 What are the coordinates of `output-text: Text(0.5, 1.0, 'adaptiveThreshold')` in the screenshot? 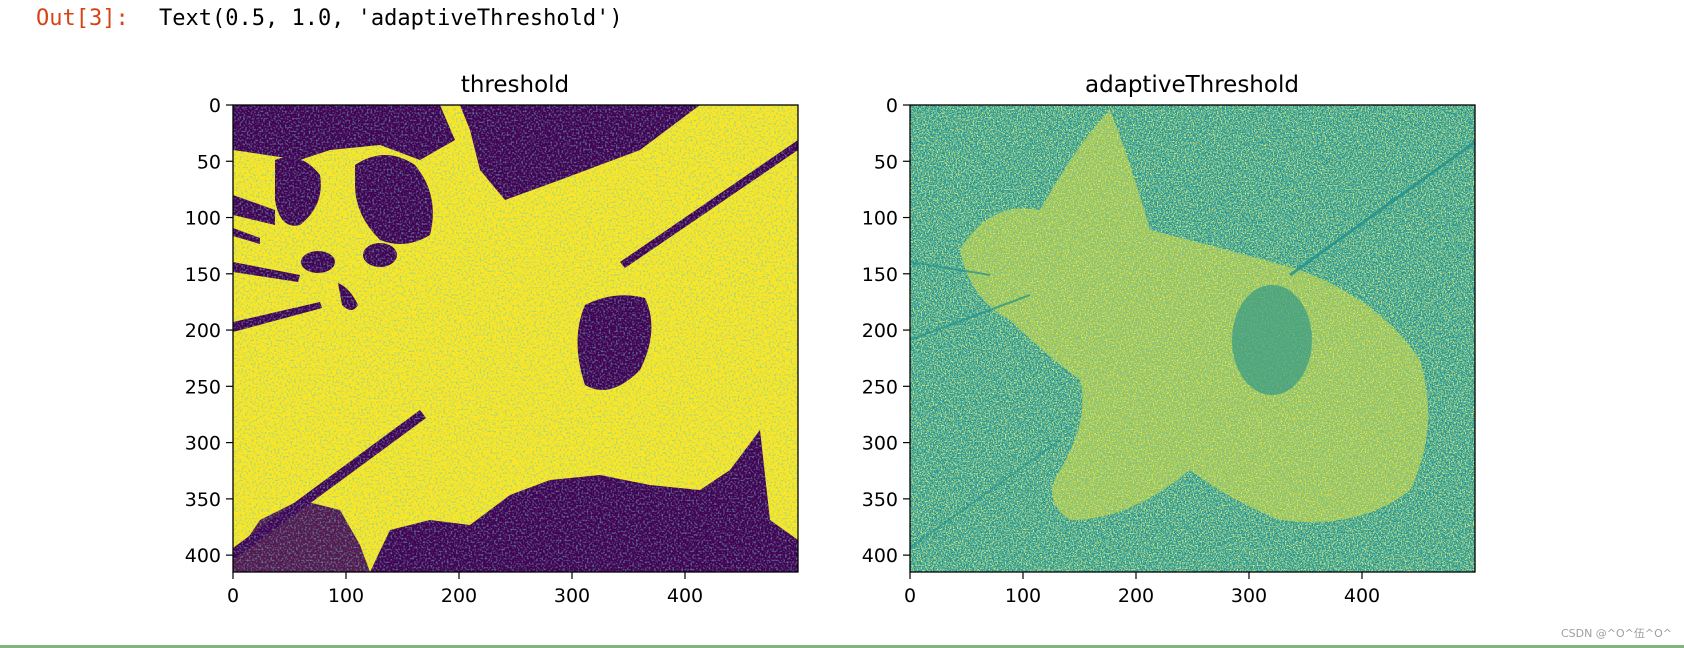 It's located at (391, 18).